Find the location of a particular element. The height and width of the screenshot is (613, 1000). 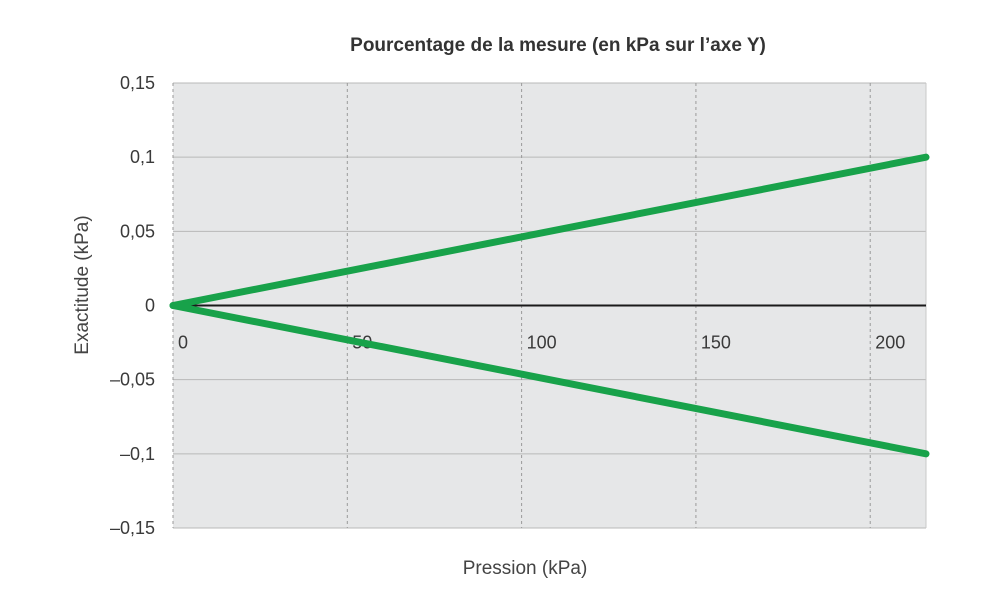

y-tick-label: 0,15 is located at coordinates (137, 83).